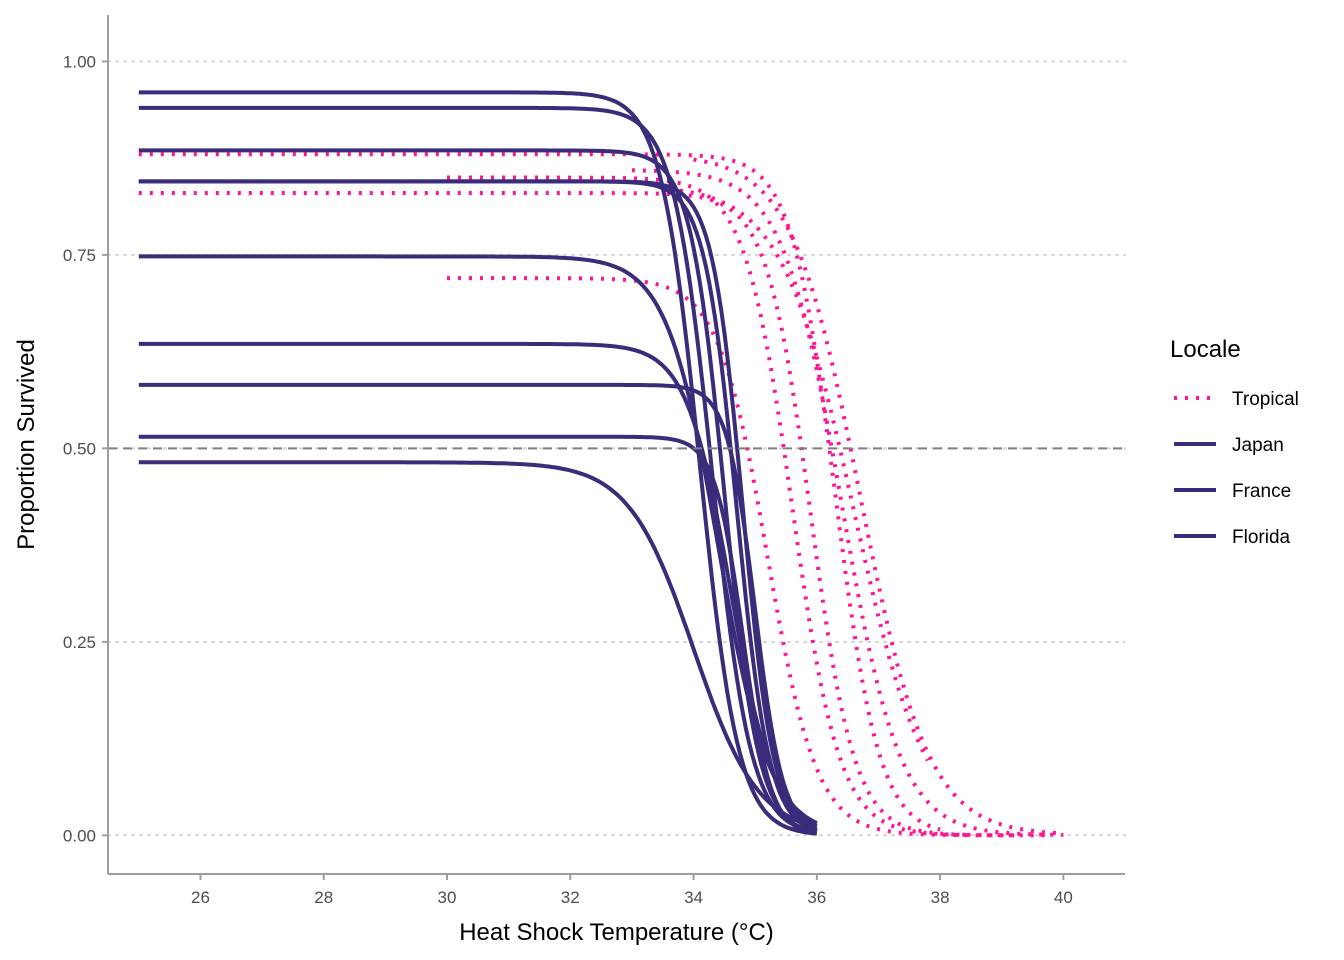 The height and width of the screenshot is (960, 1344). What do you see at coordinates (79, 835) in the screenshot?
I see `y-tick-label-0: 0.00` at bounding box center [79, 835].